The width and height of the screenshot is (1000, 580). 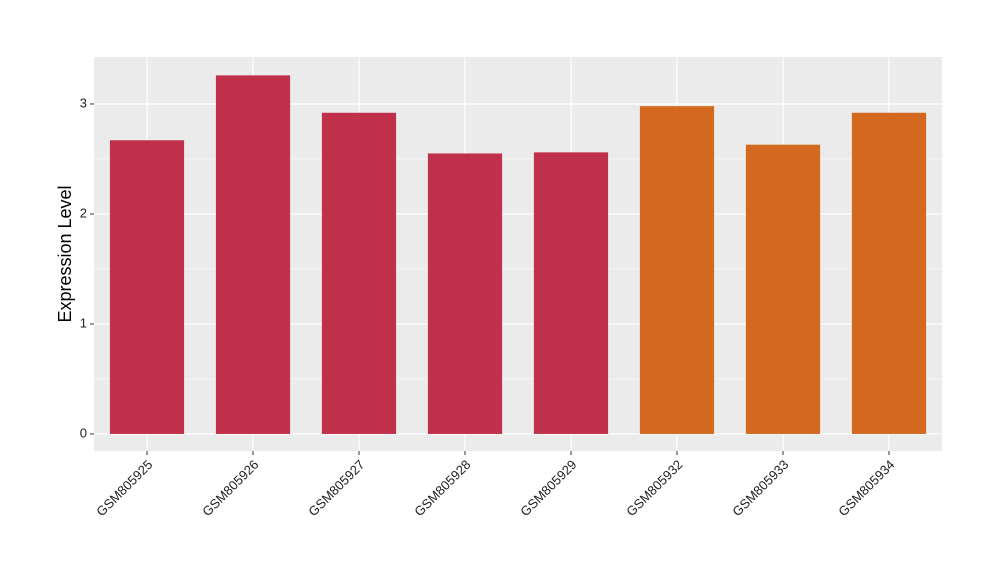 What do you see at coordinates (83, 322) in the screenshot?
I see `y-tick-label: 1` at bounding box center [83, 322].